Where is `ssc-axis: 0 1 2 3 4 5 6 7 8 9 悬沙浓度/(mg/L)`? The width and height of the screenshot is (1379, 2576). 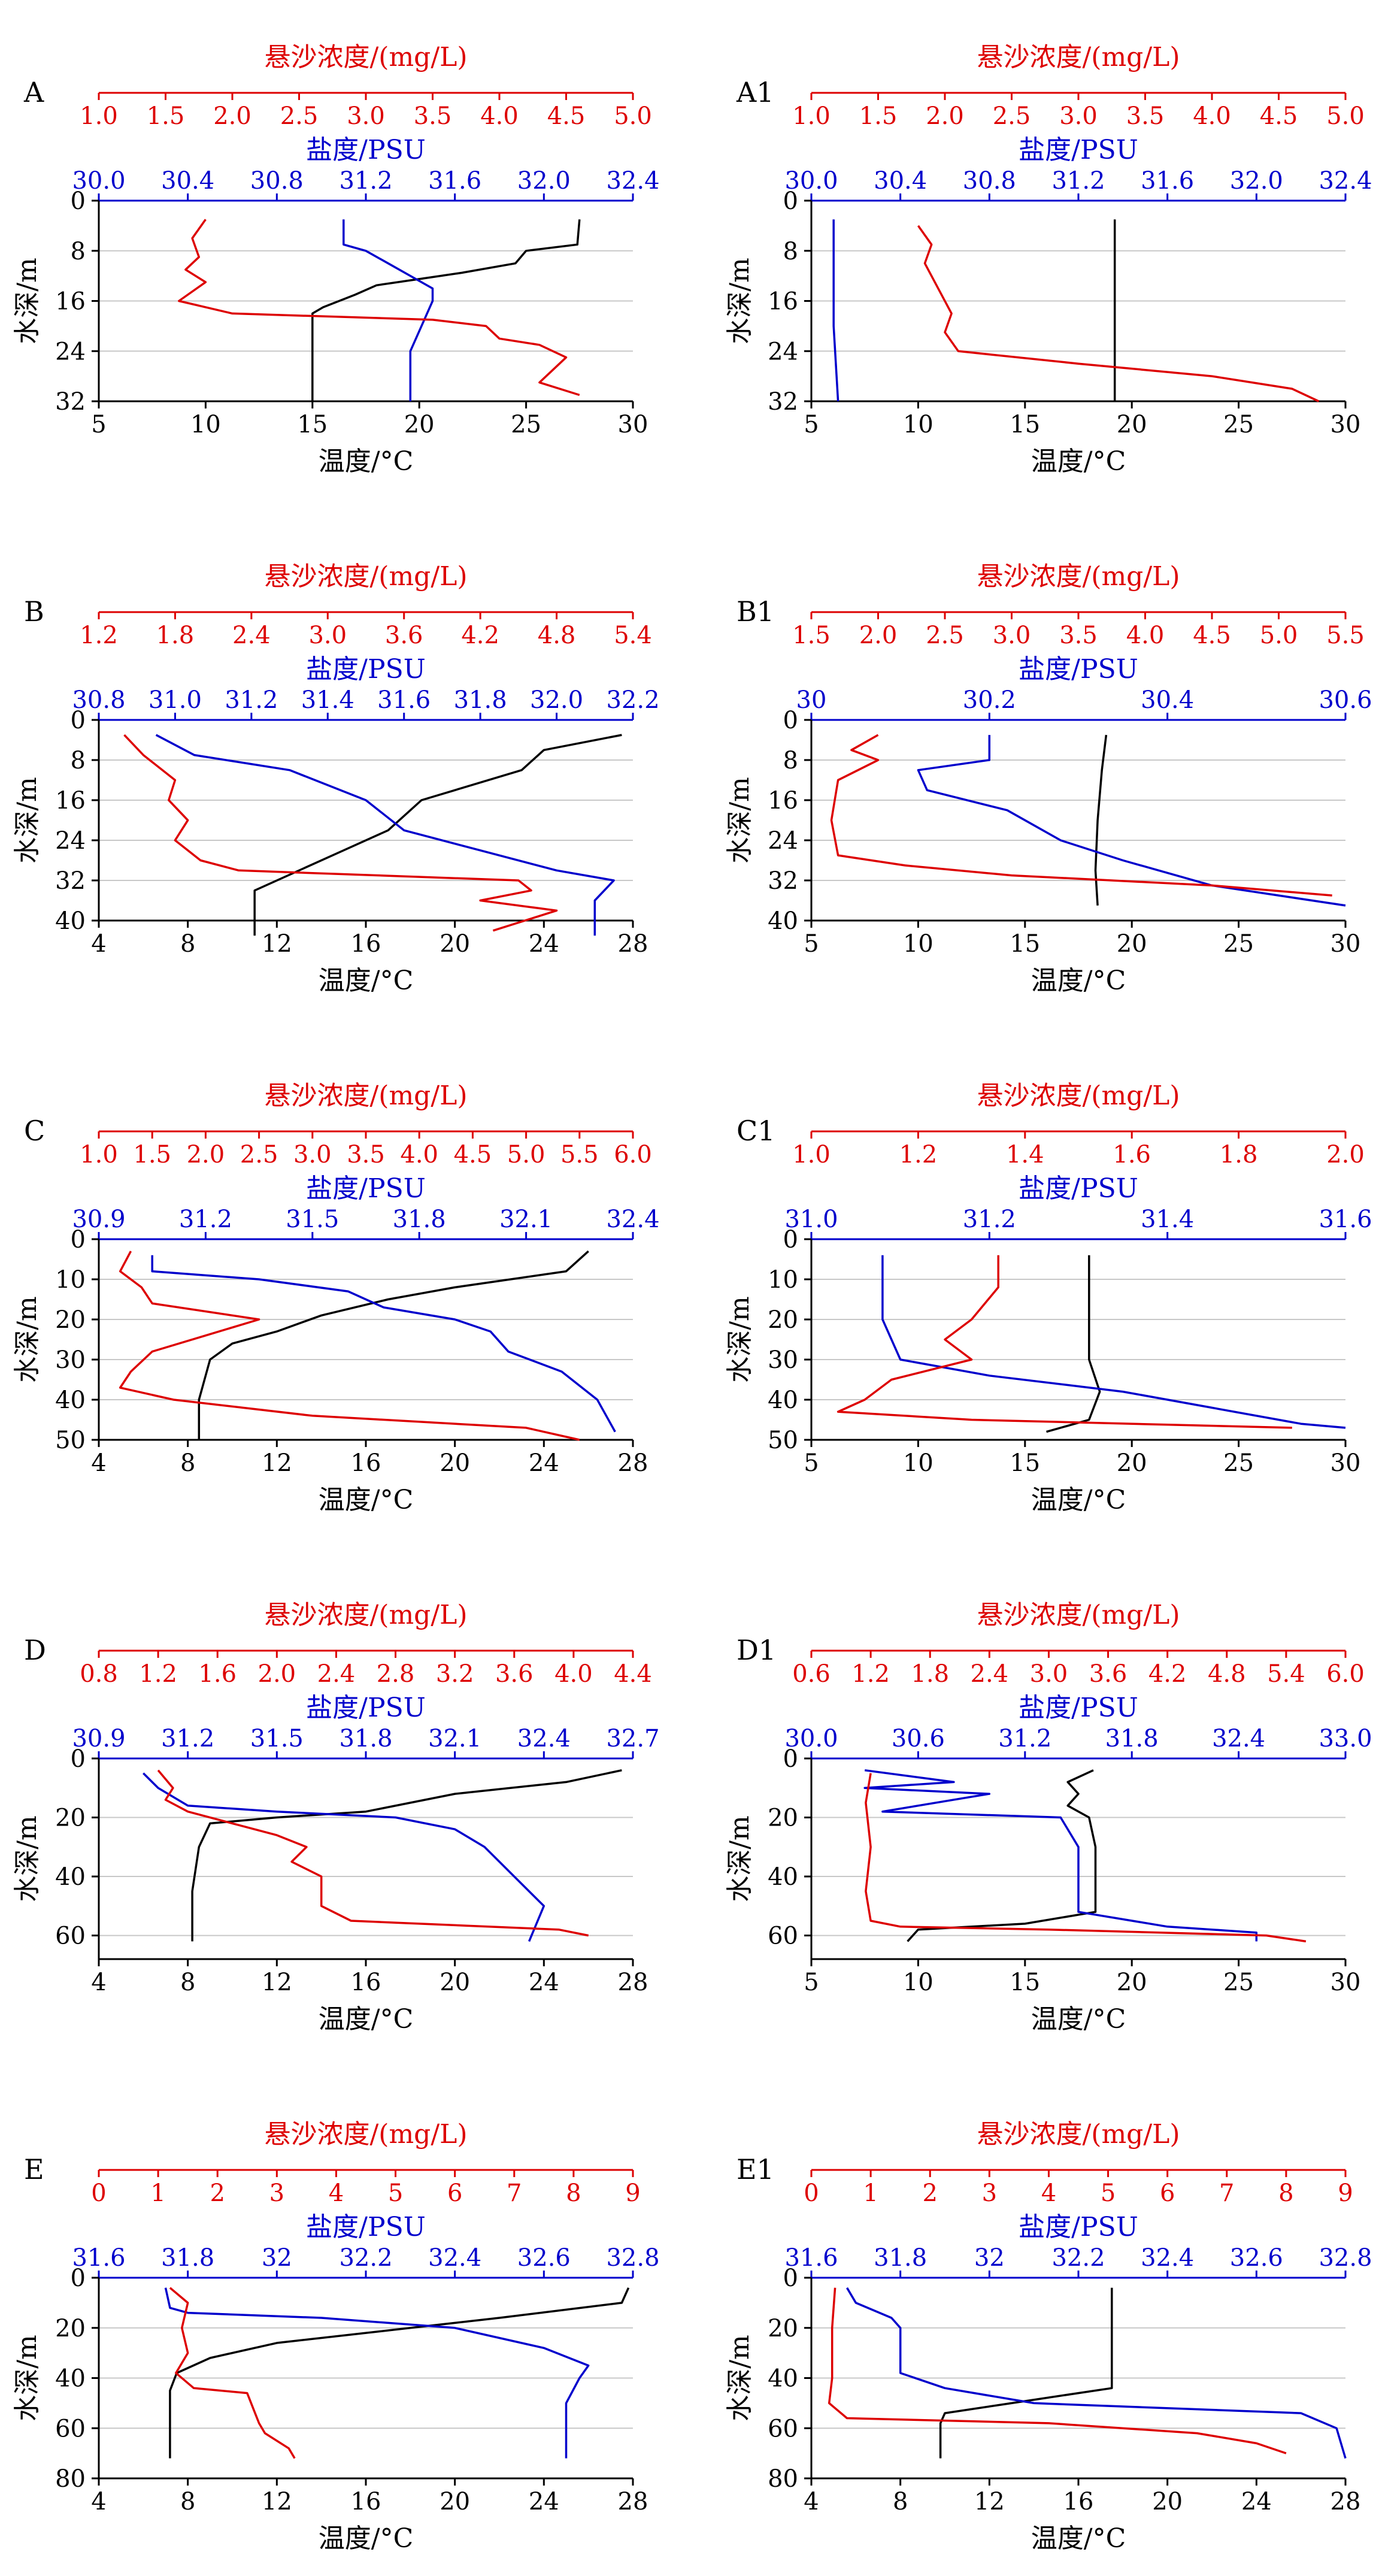
ssc-axis: 0 1 2 3 4 5 6 7 8 9 悬沙浓度/(mg/L) is located at coordinates (366, 2163).